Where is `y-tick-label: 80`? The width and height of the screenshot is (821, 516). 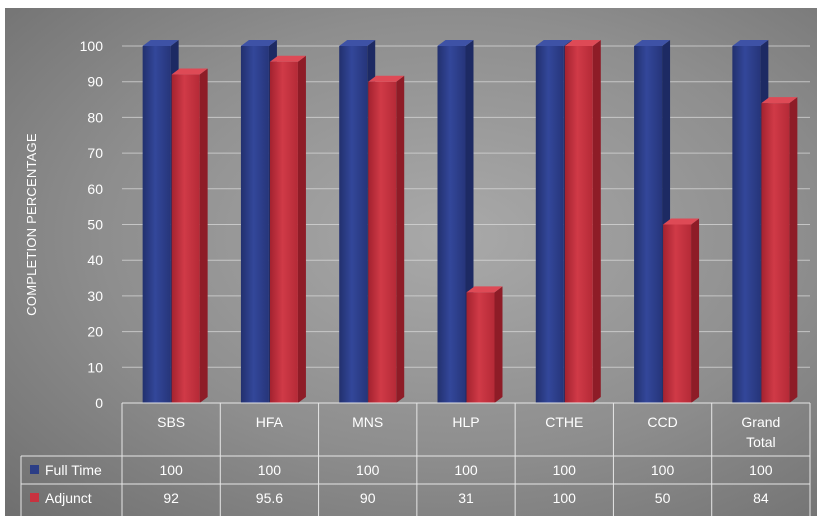
y-tick-label: 80 is located at coordinates (95, 117).